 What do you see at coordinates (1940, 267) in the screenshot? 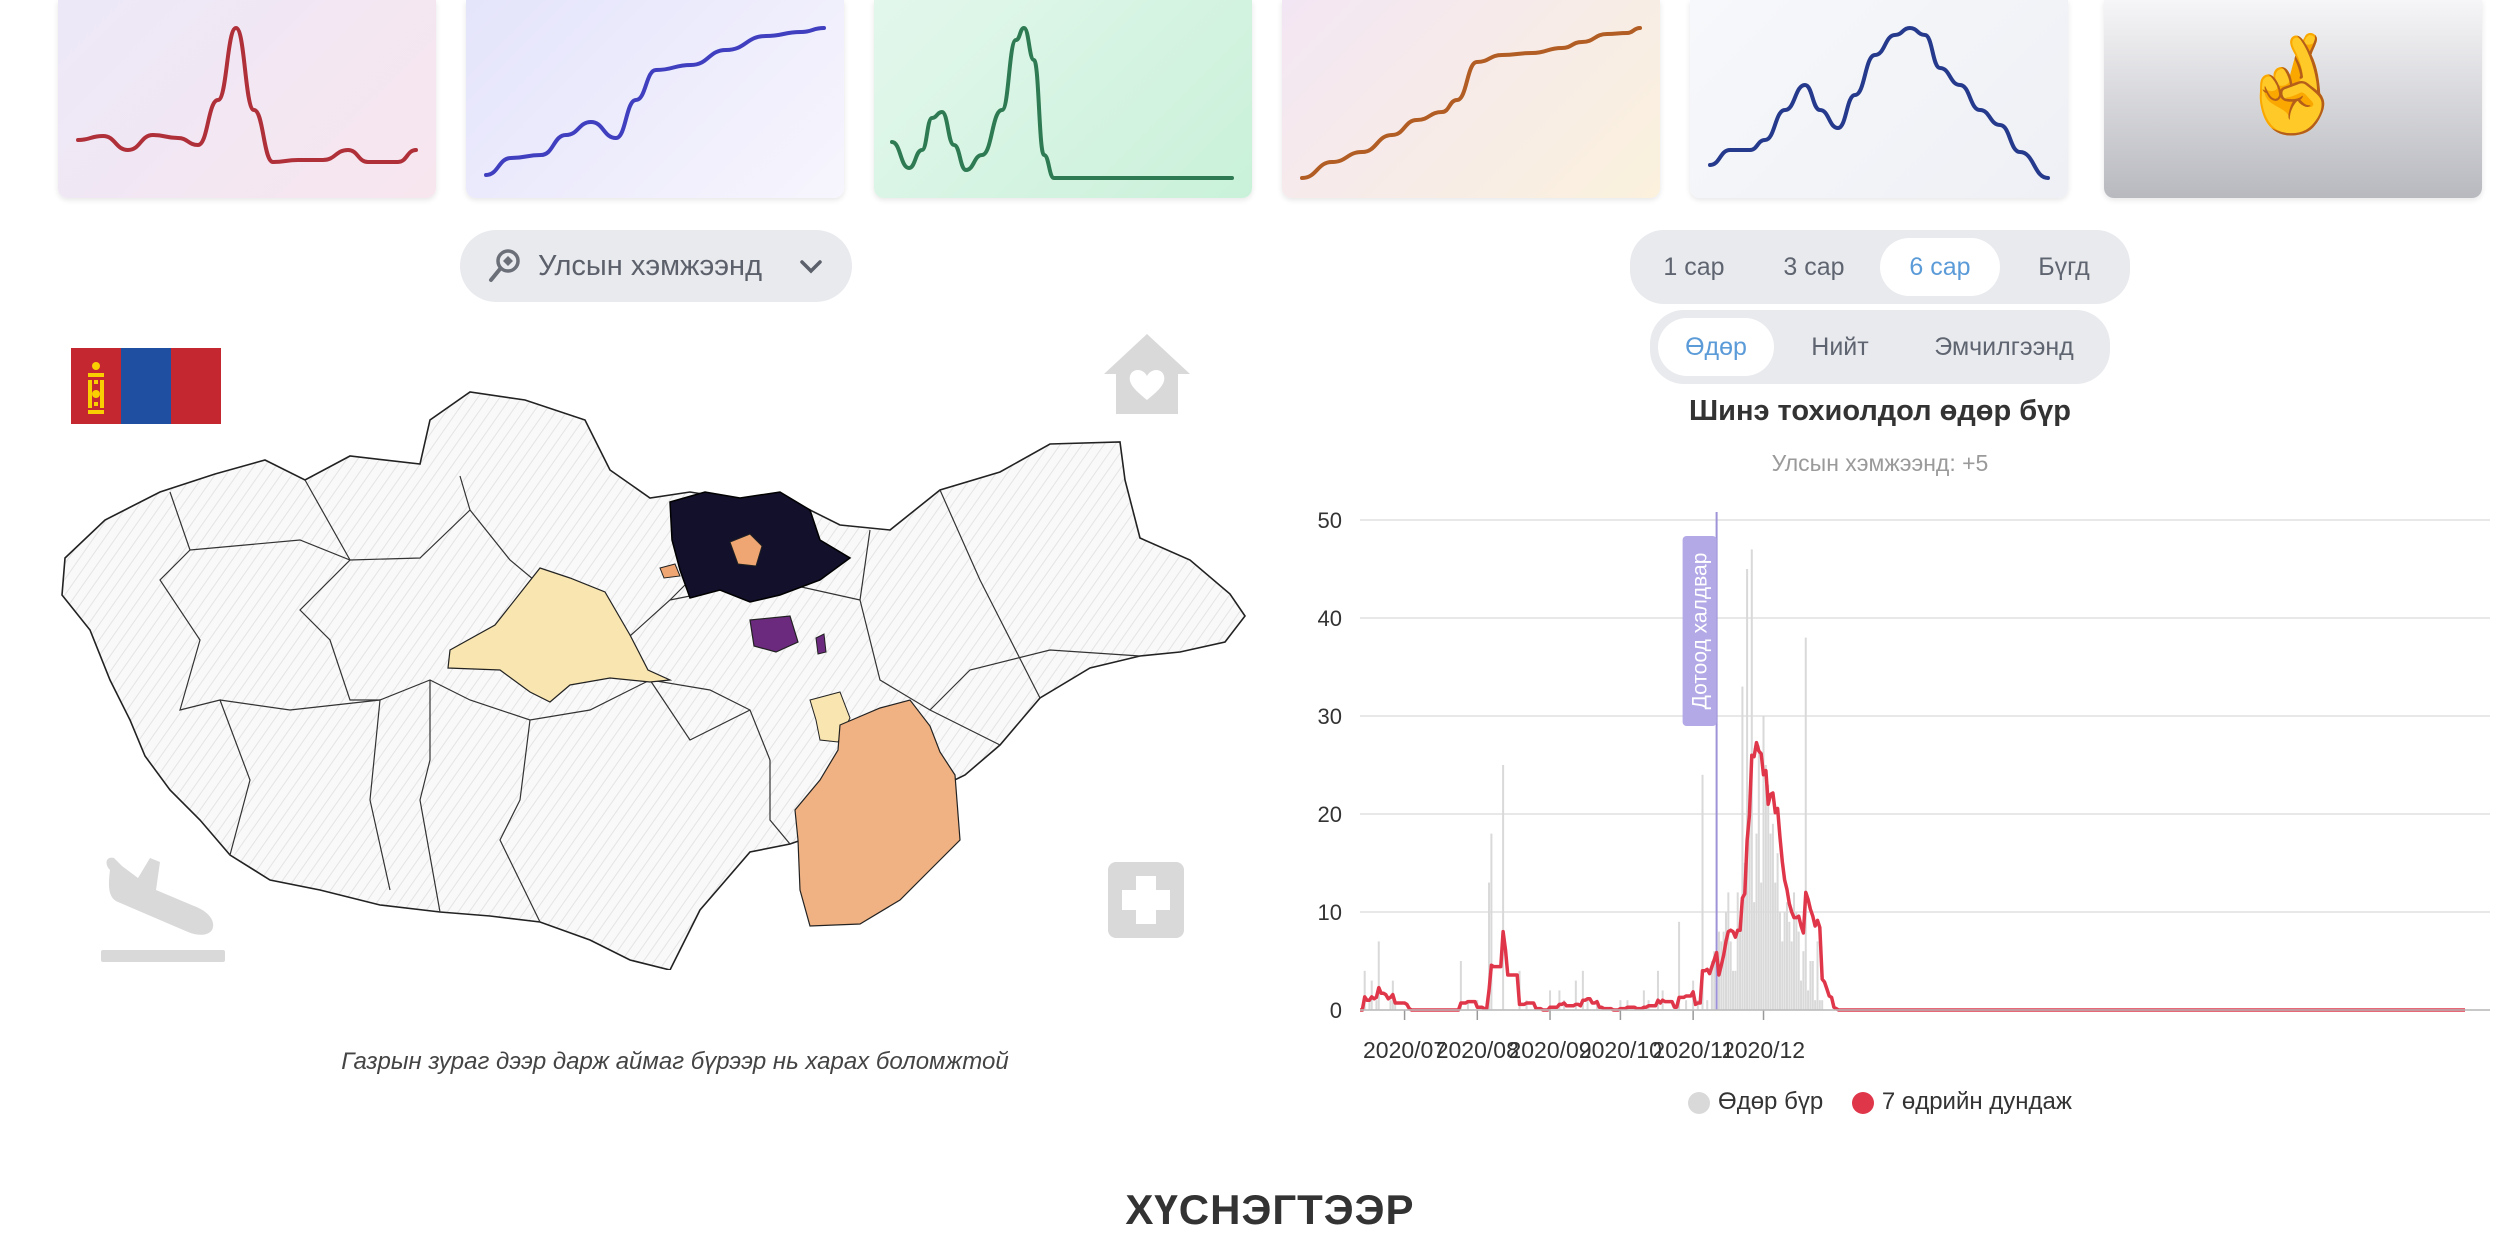
I see `range-tab-2: 6 сар` at bounding box center [1940, 267].